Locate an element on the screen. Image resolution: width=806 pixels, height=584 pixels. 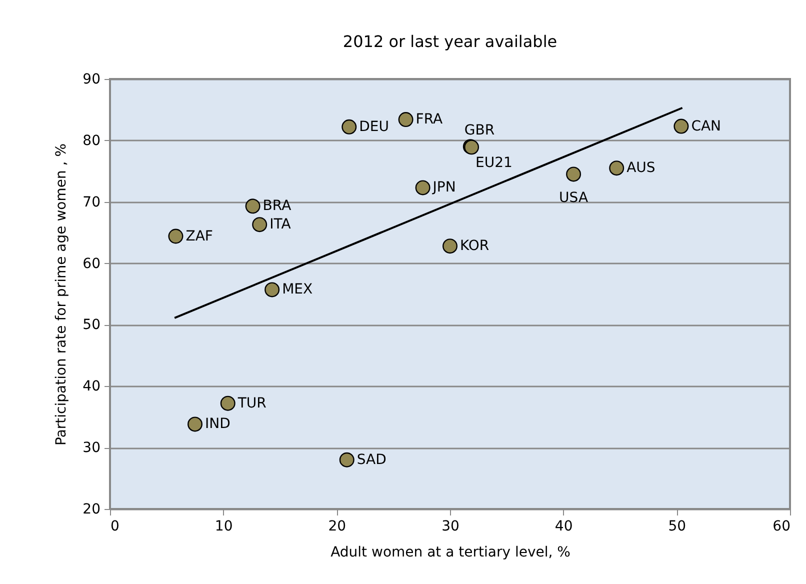
x-tick-label: 20 is located at coordinates (337, 526).